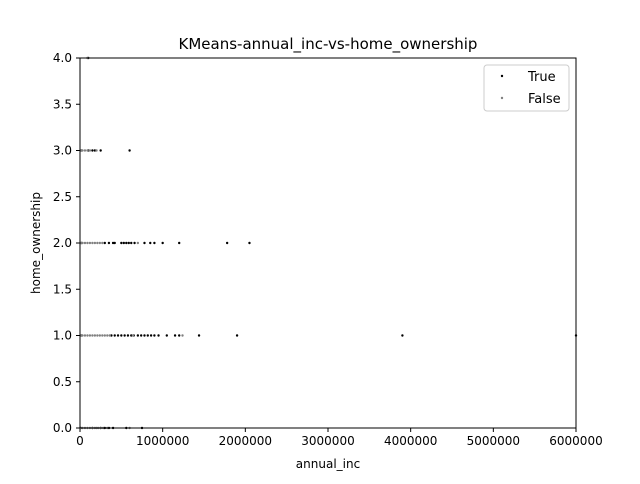 The image size is (640, 484). What do you see at coordinates (544, 99) in the screenshot?
I see `legend-label-false: False` at bounding box center [544, 99].